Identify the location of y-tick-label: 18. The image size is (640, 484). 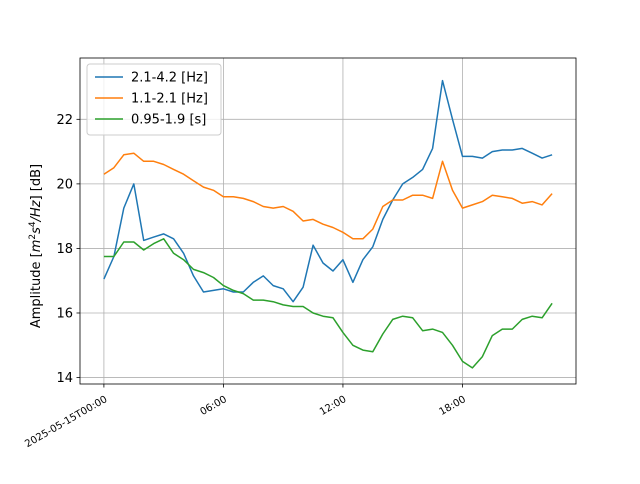
(64, 249).